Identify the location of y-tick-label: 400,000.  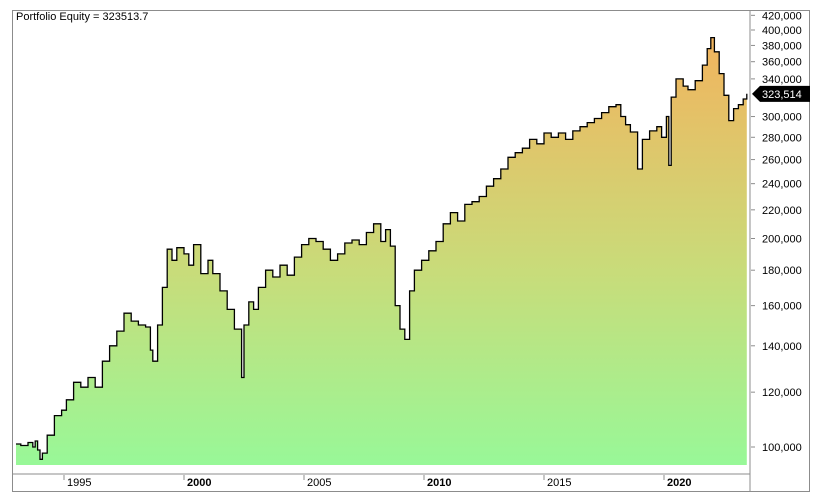
(782, 31).